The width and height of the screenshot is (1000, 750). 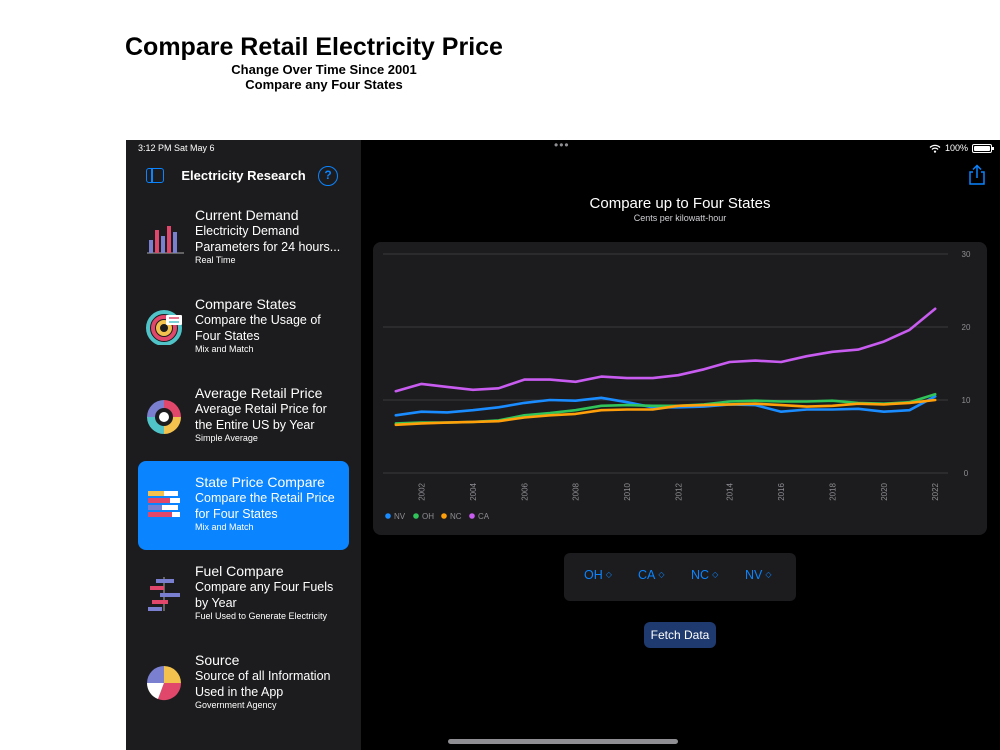 I want to click on state-picker-3: NC ◇, so click(x=704, y=577).